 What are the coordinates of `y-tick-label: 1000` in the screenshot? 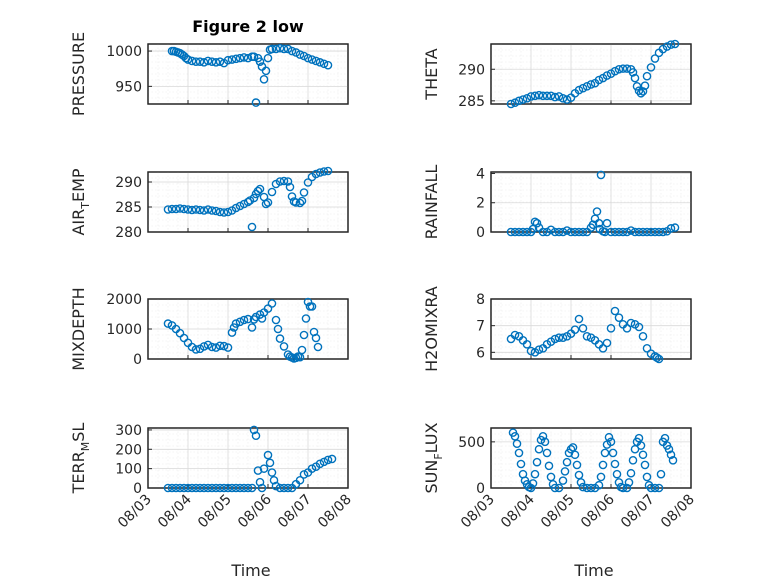 It's located at (124, 330).